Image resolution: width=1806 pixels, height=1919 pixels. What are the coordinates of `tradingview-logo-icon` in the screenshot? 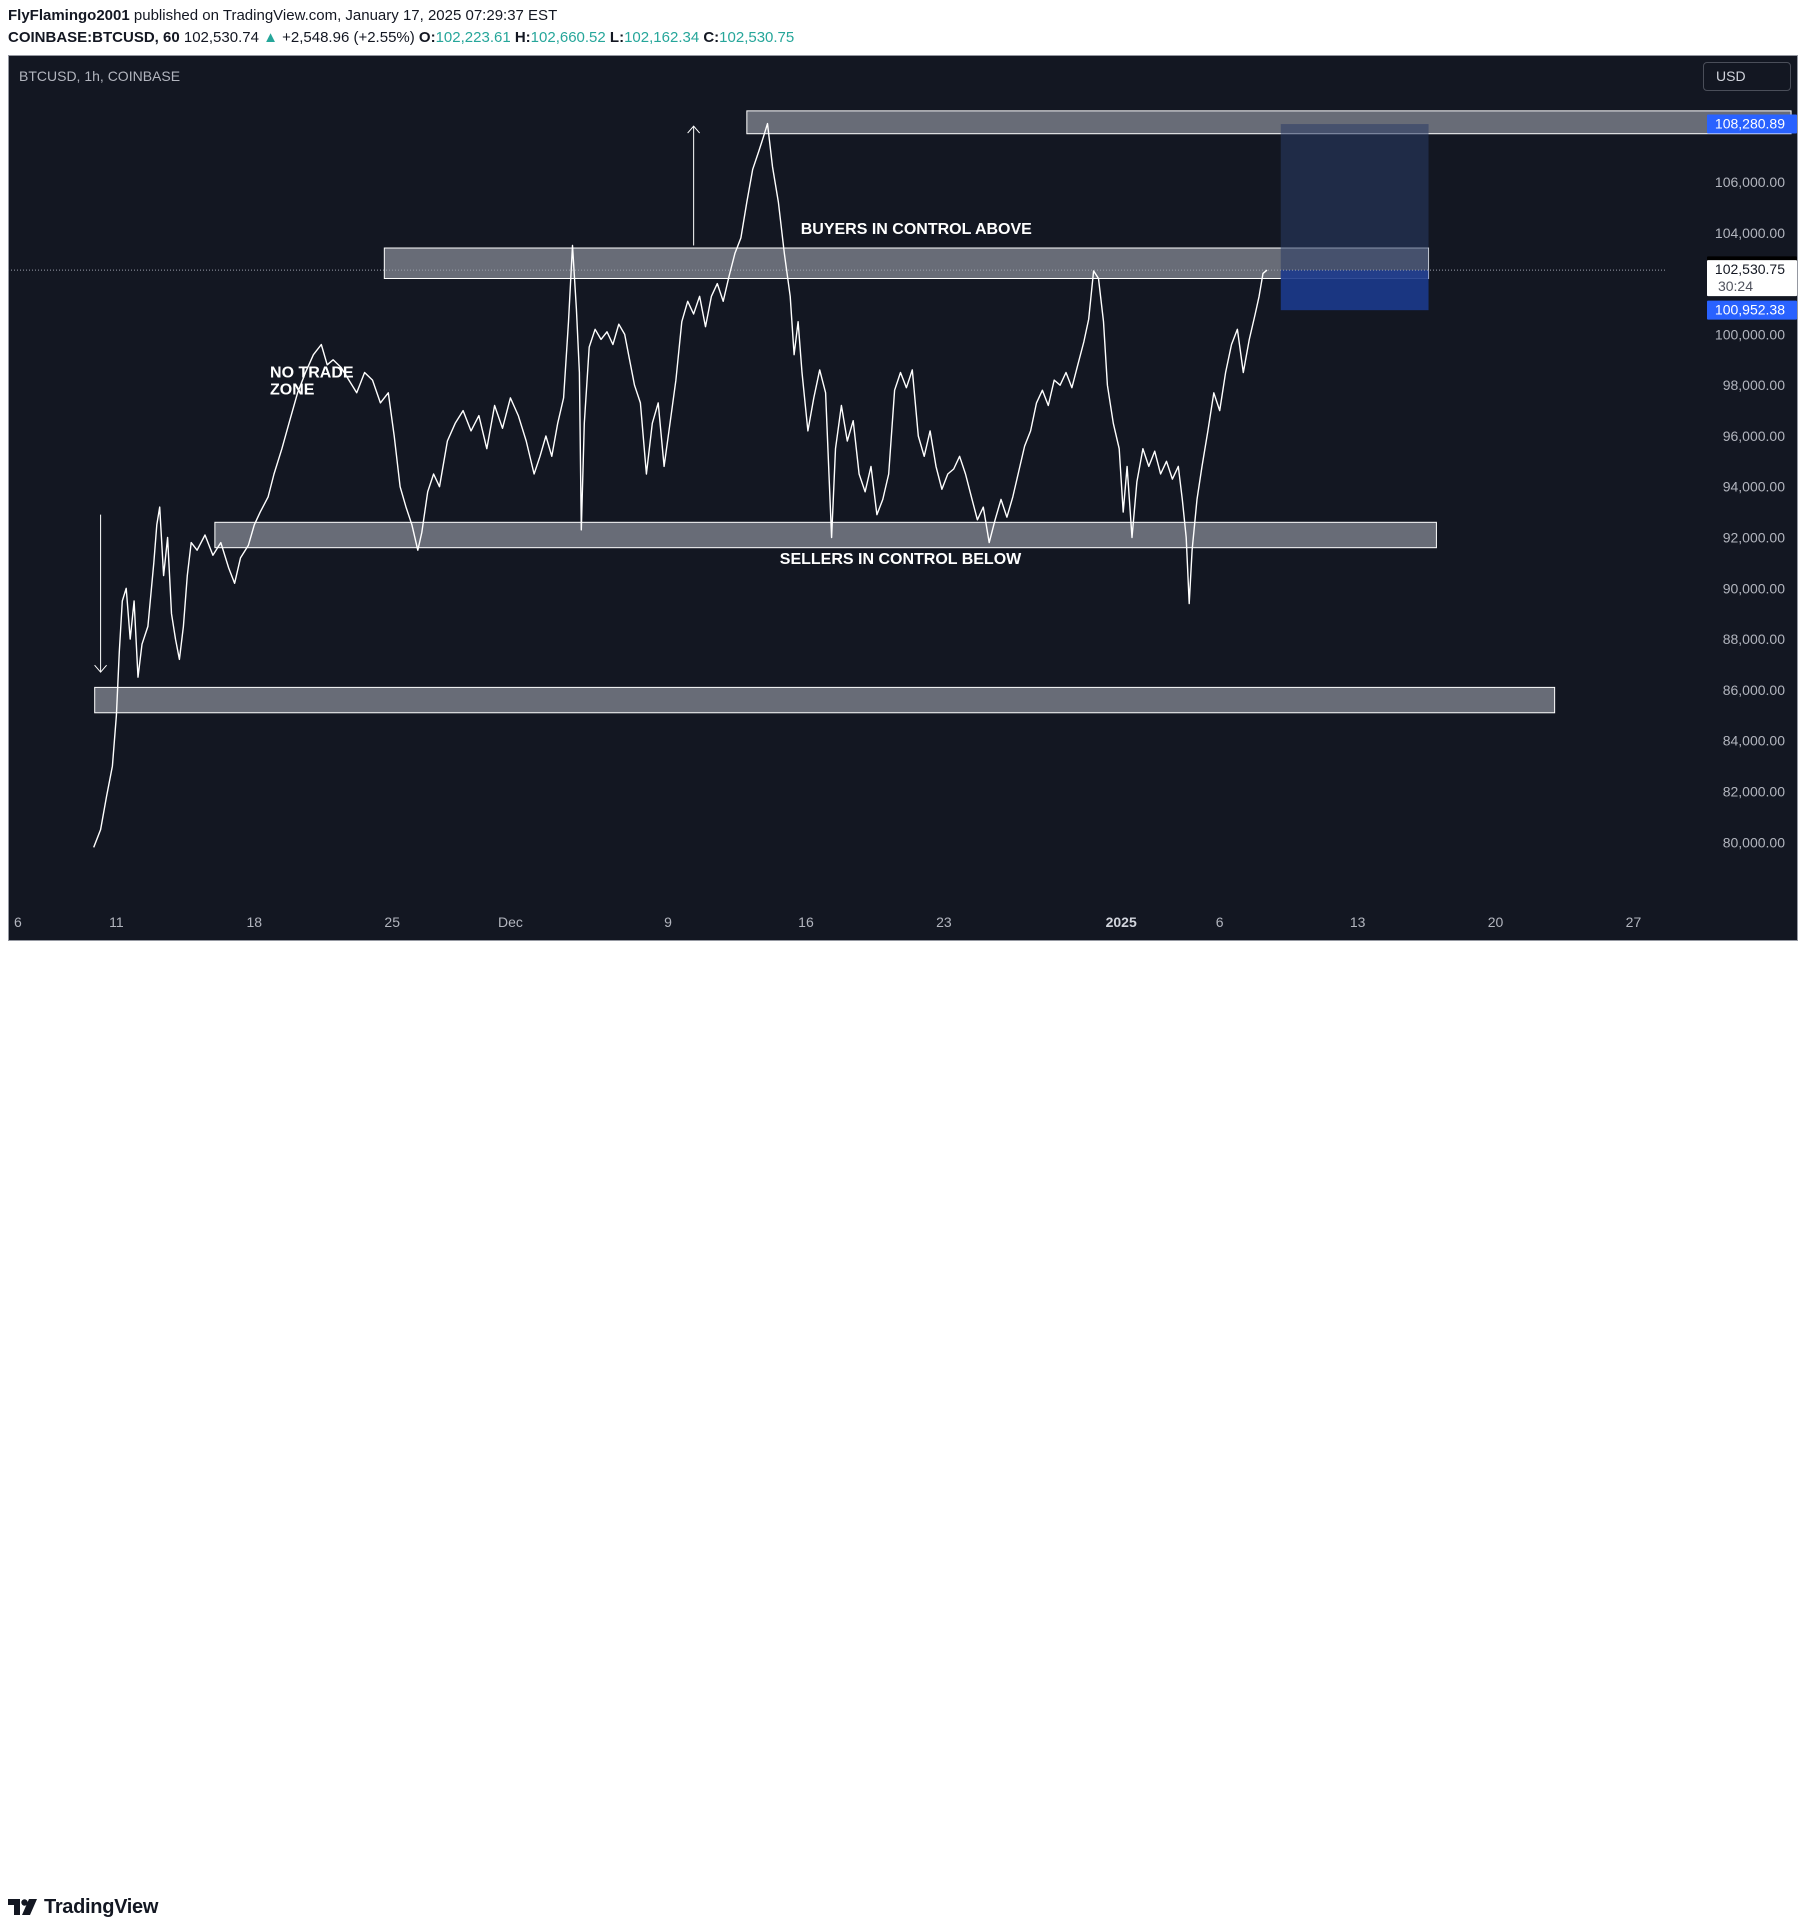 It's located at (22, 1907).